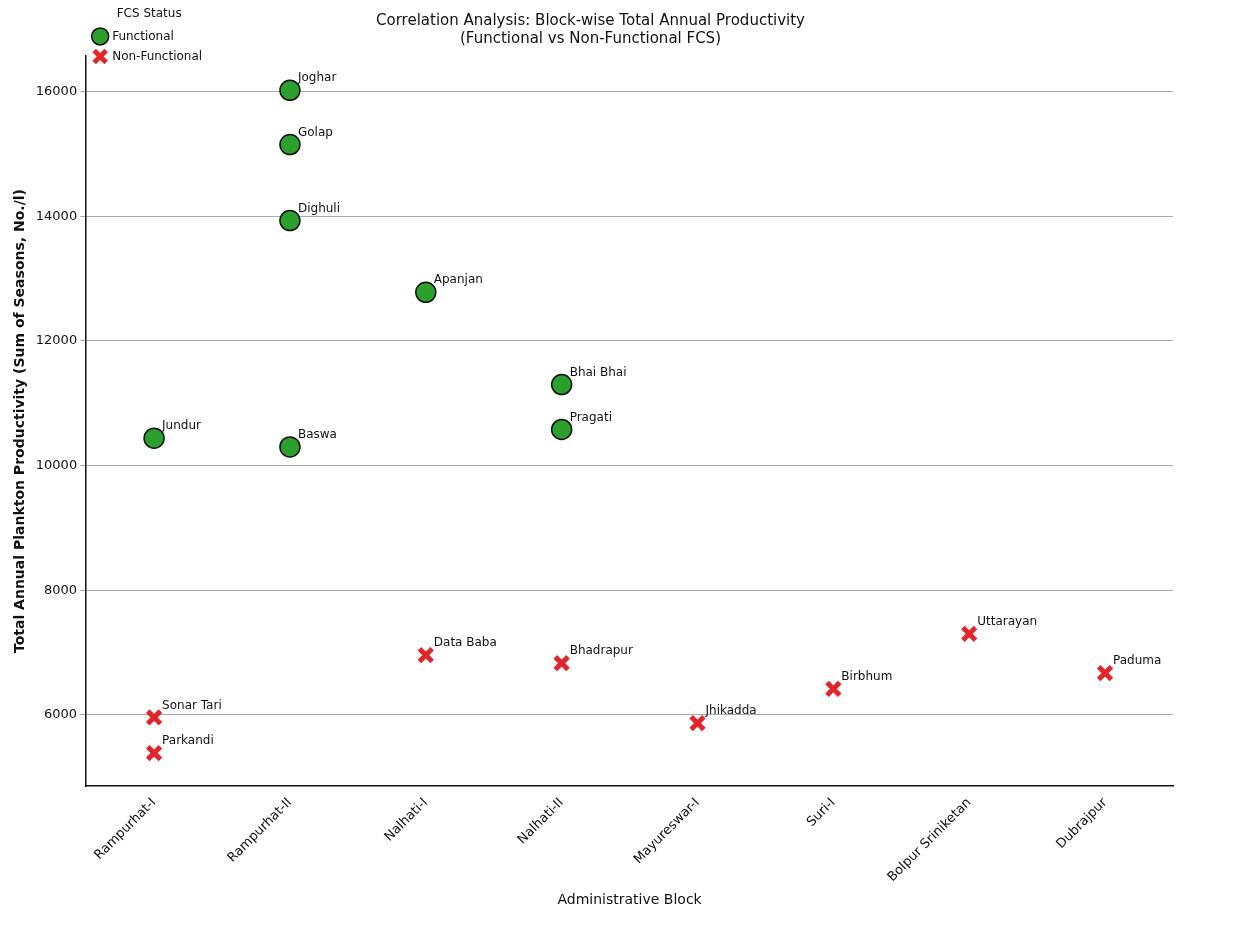 The height and width of the screenshot is (930, 1246). I want to click on annotation: Bhadrapur, so click(601, 650).